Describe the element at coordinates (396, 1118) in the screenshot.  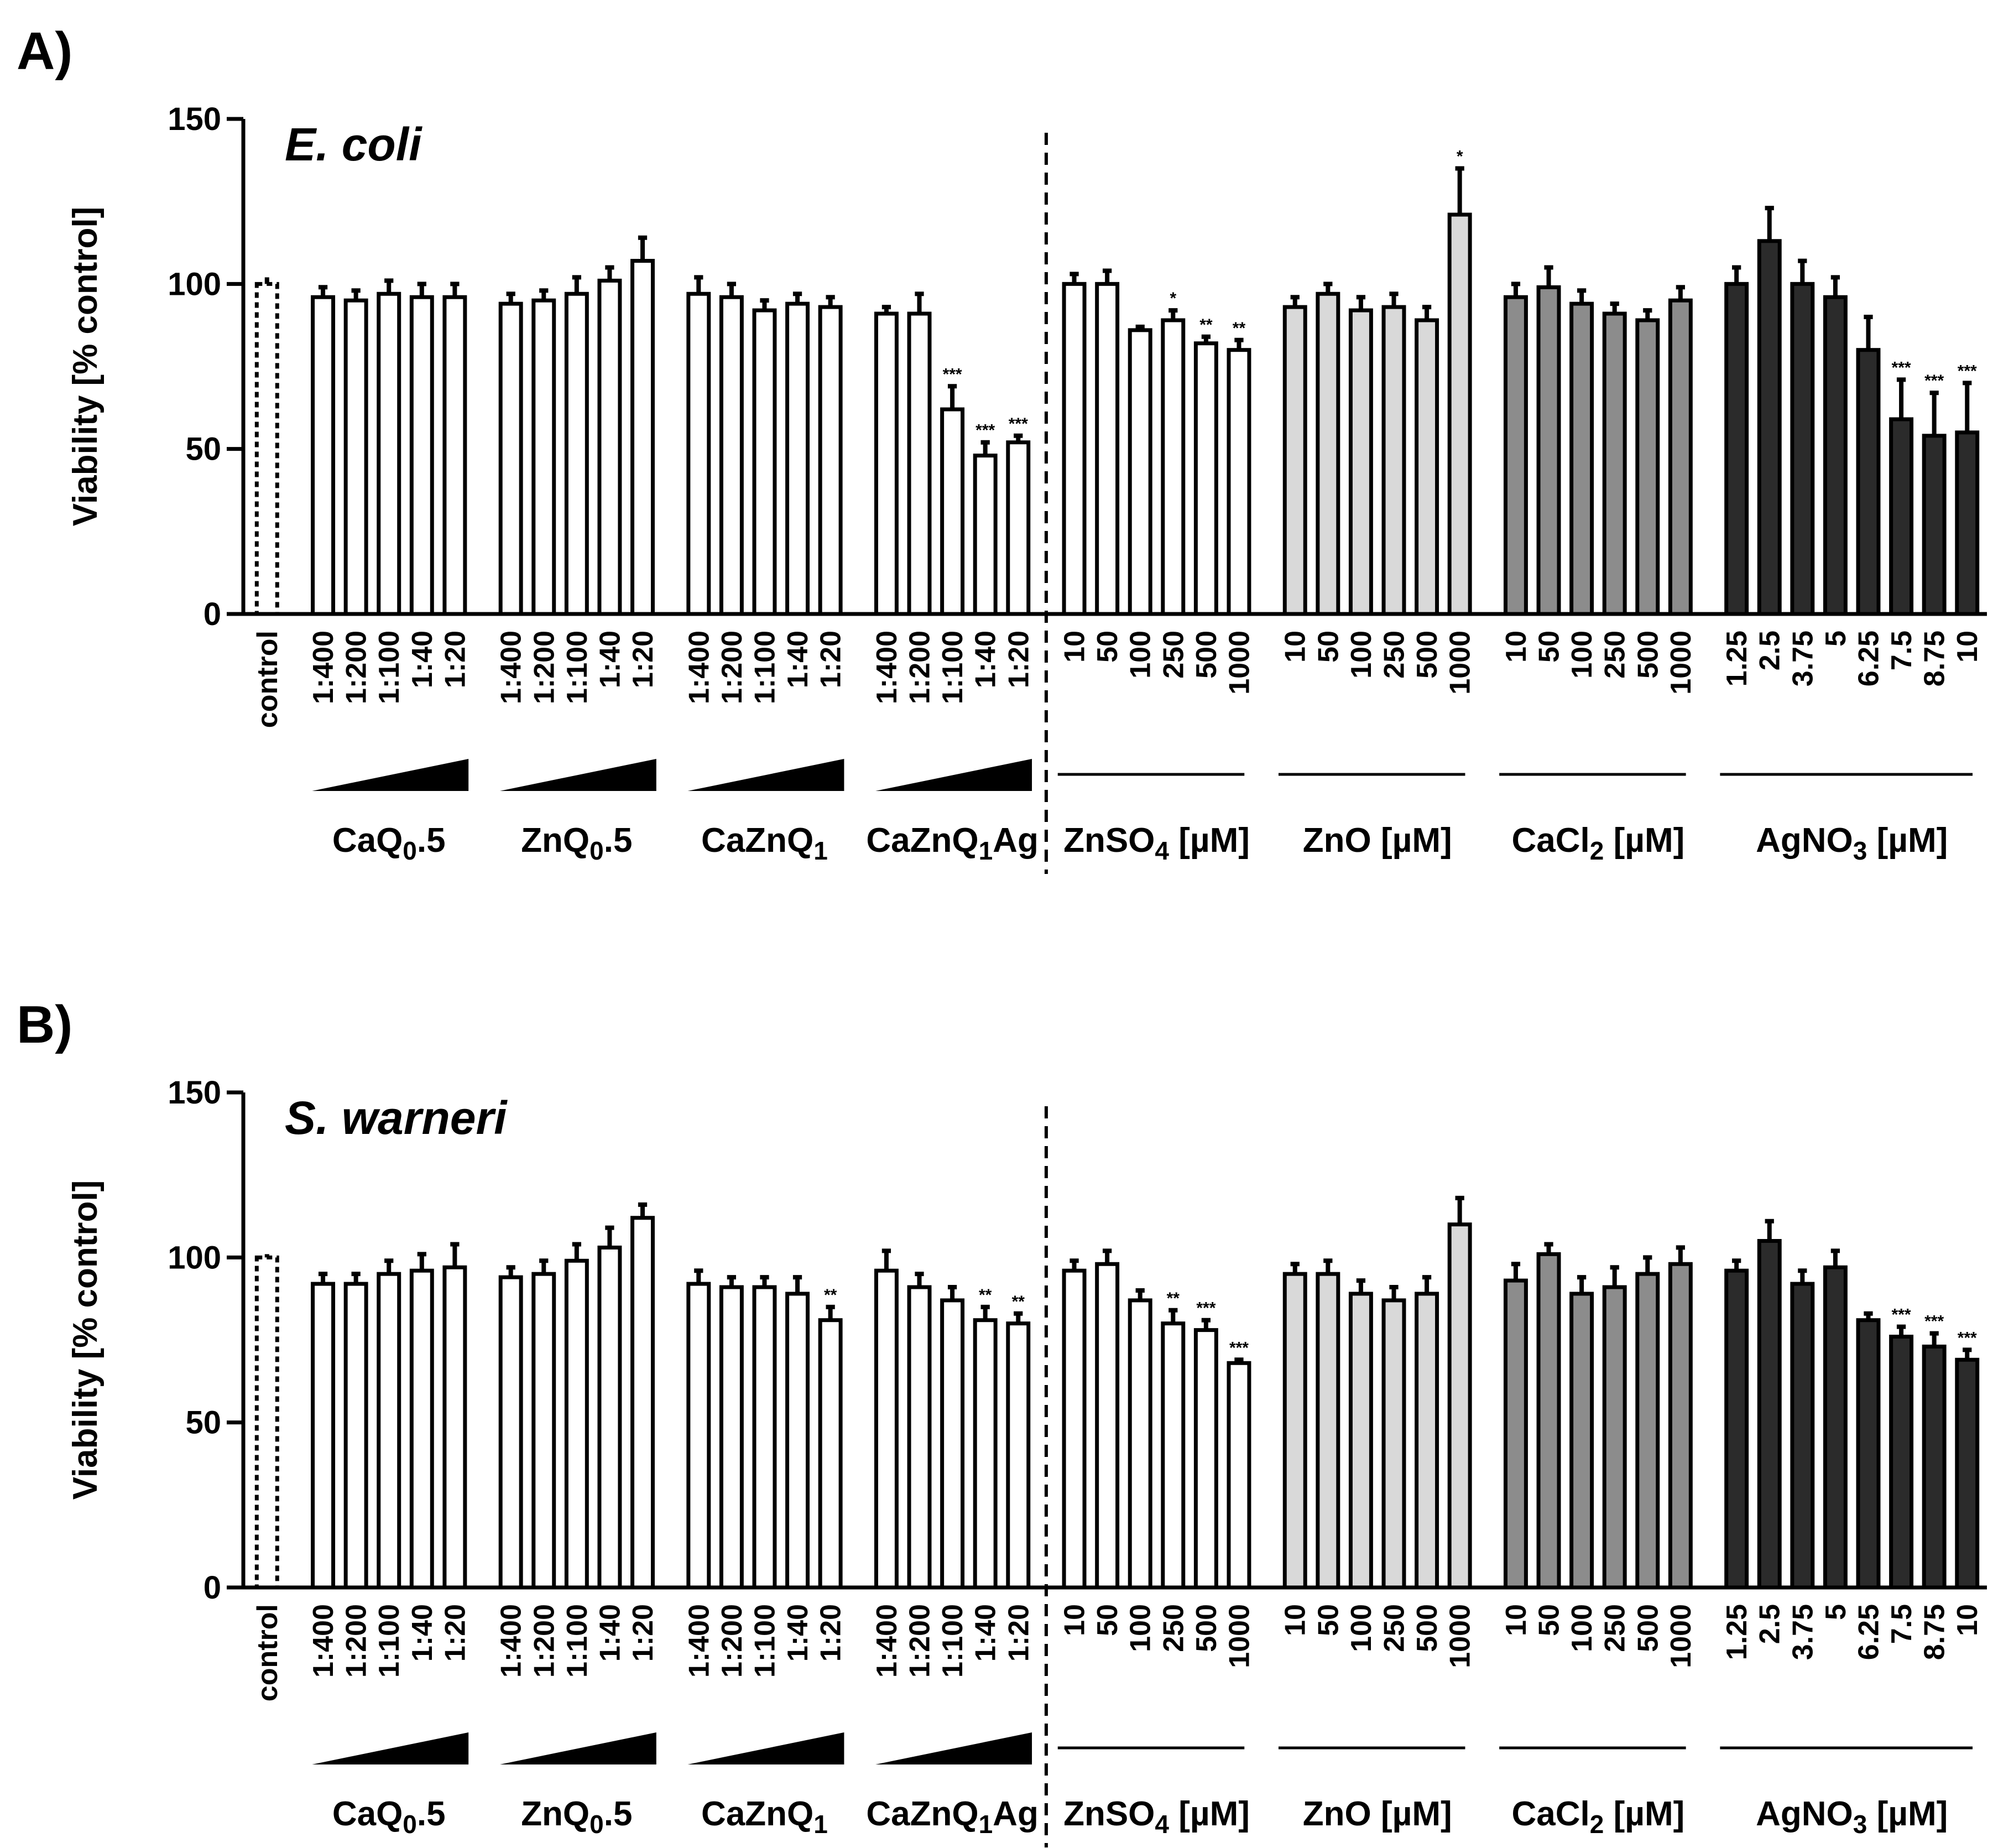
I see `chart-title: S. warneri` at that location.